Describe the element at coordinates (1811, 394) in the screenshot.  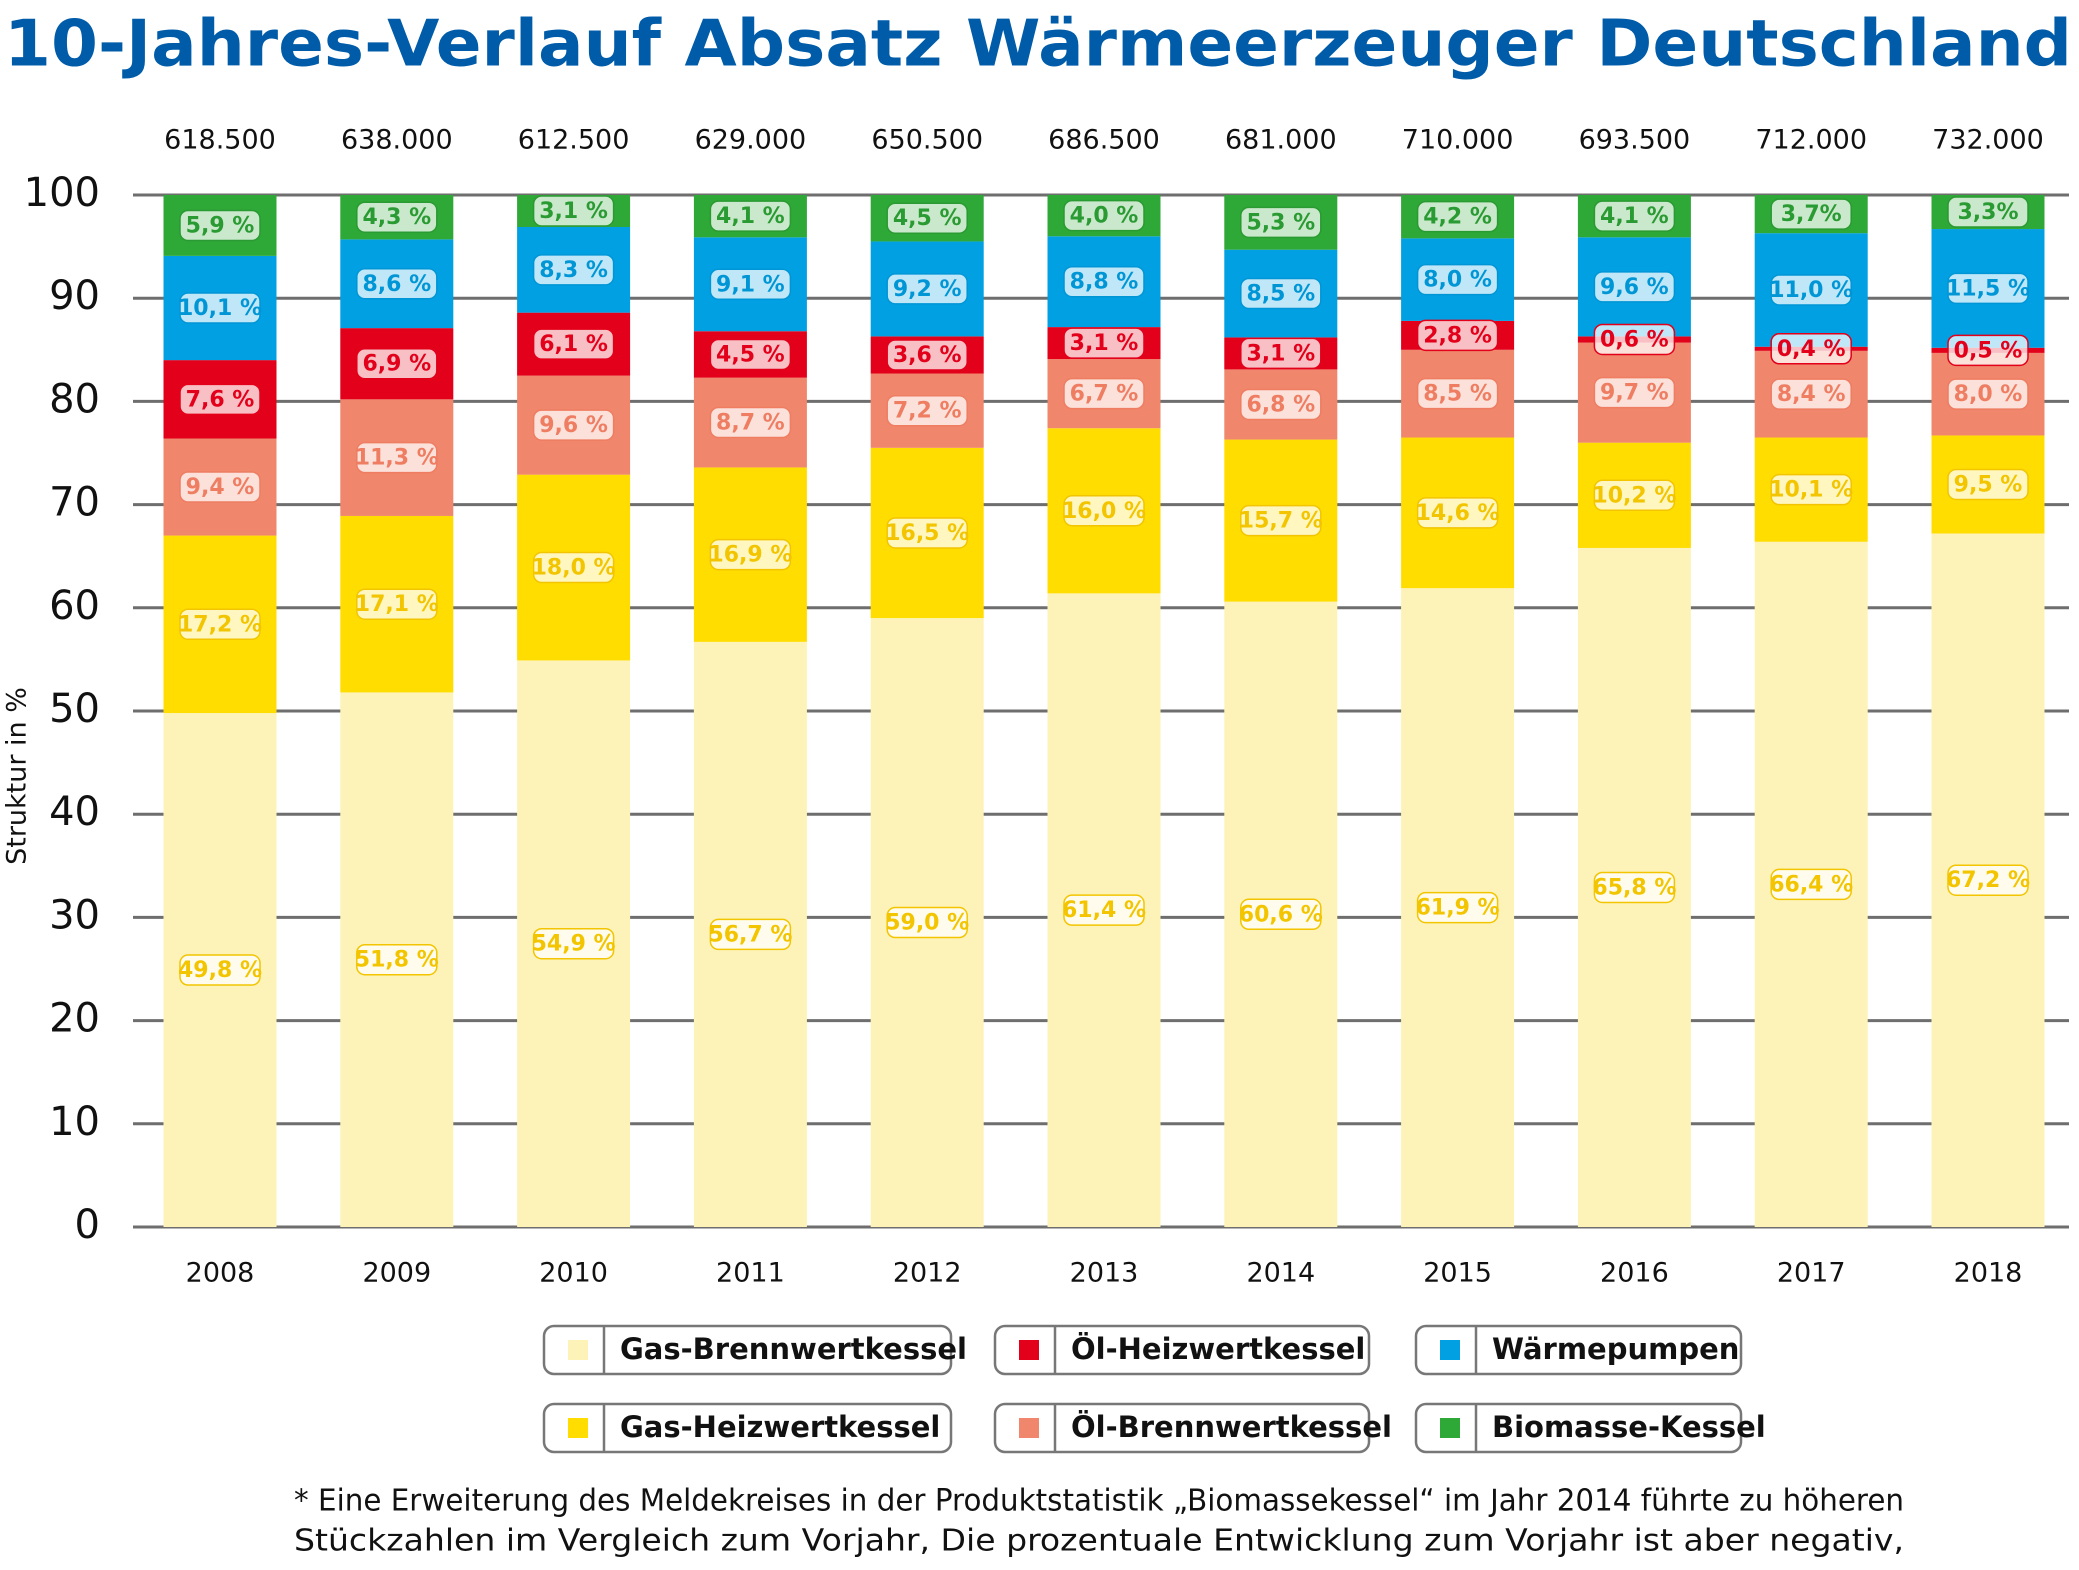
I see `data-label-text: 8,4 %` at that location.